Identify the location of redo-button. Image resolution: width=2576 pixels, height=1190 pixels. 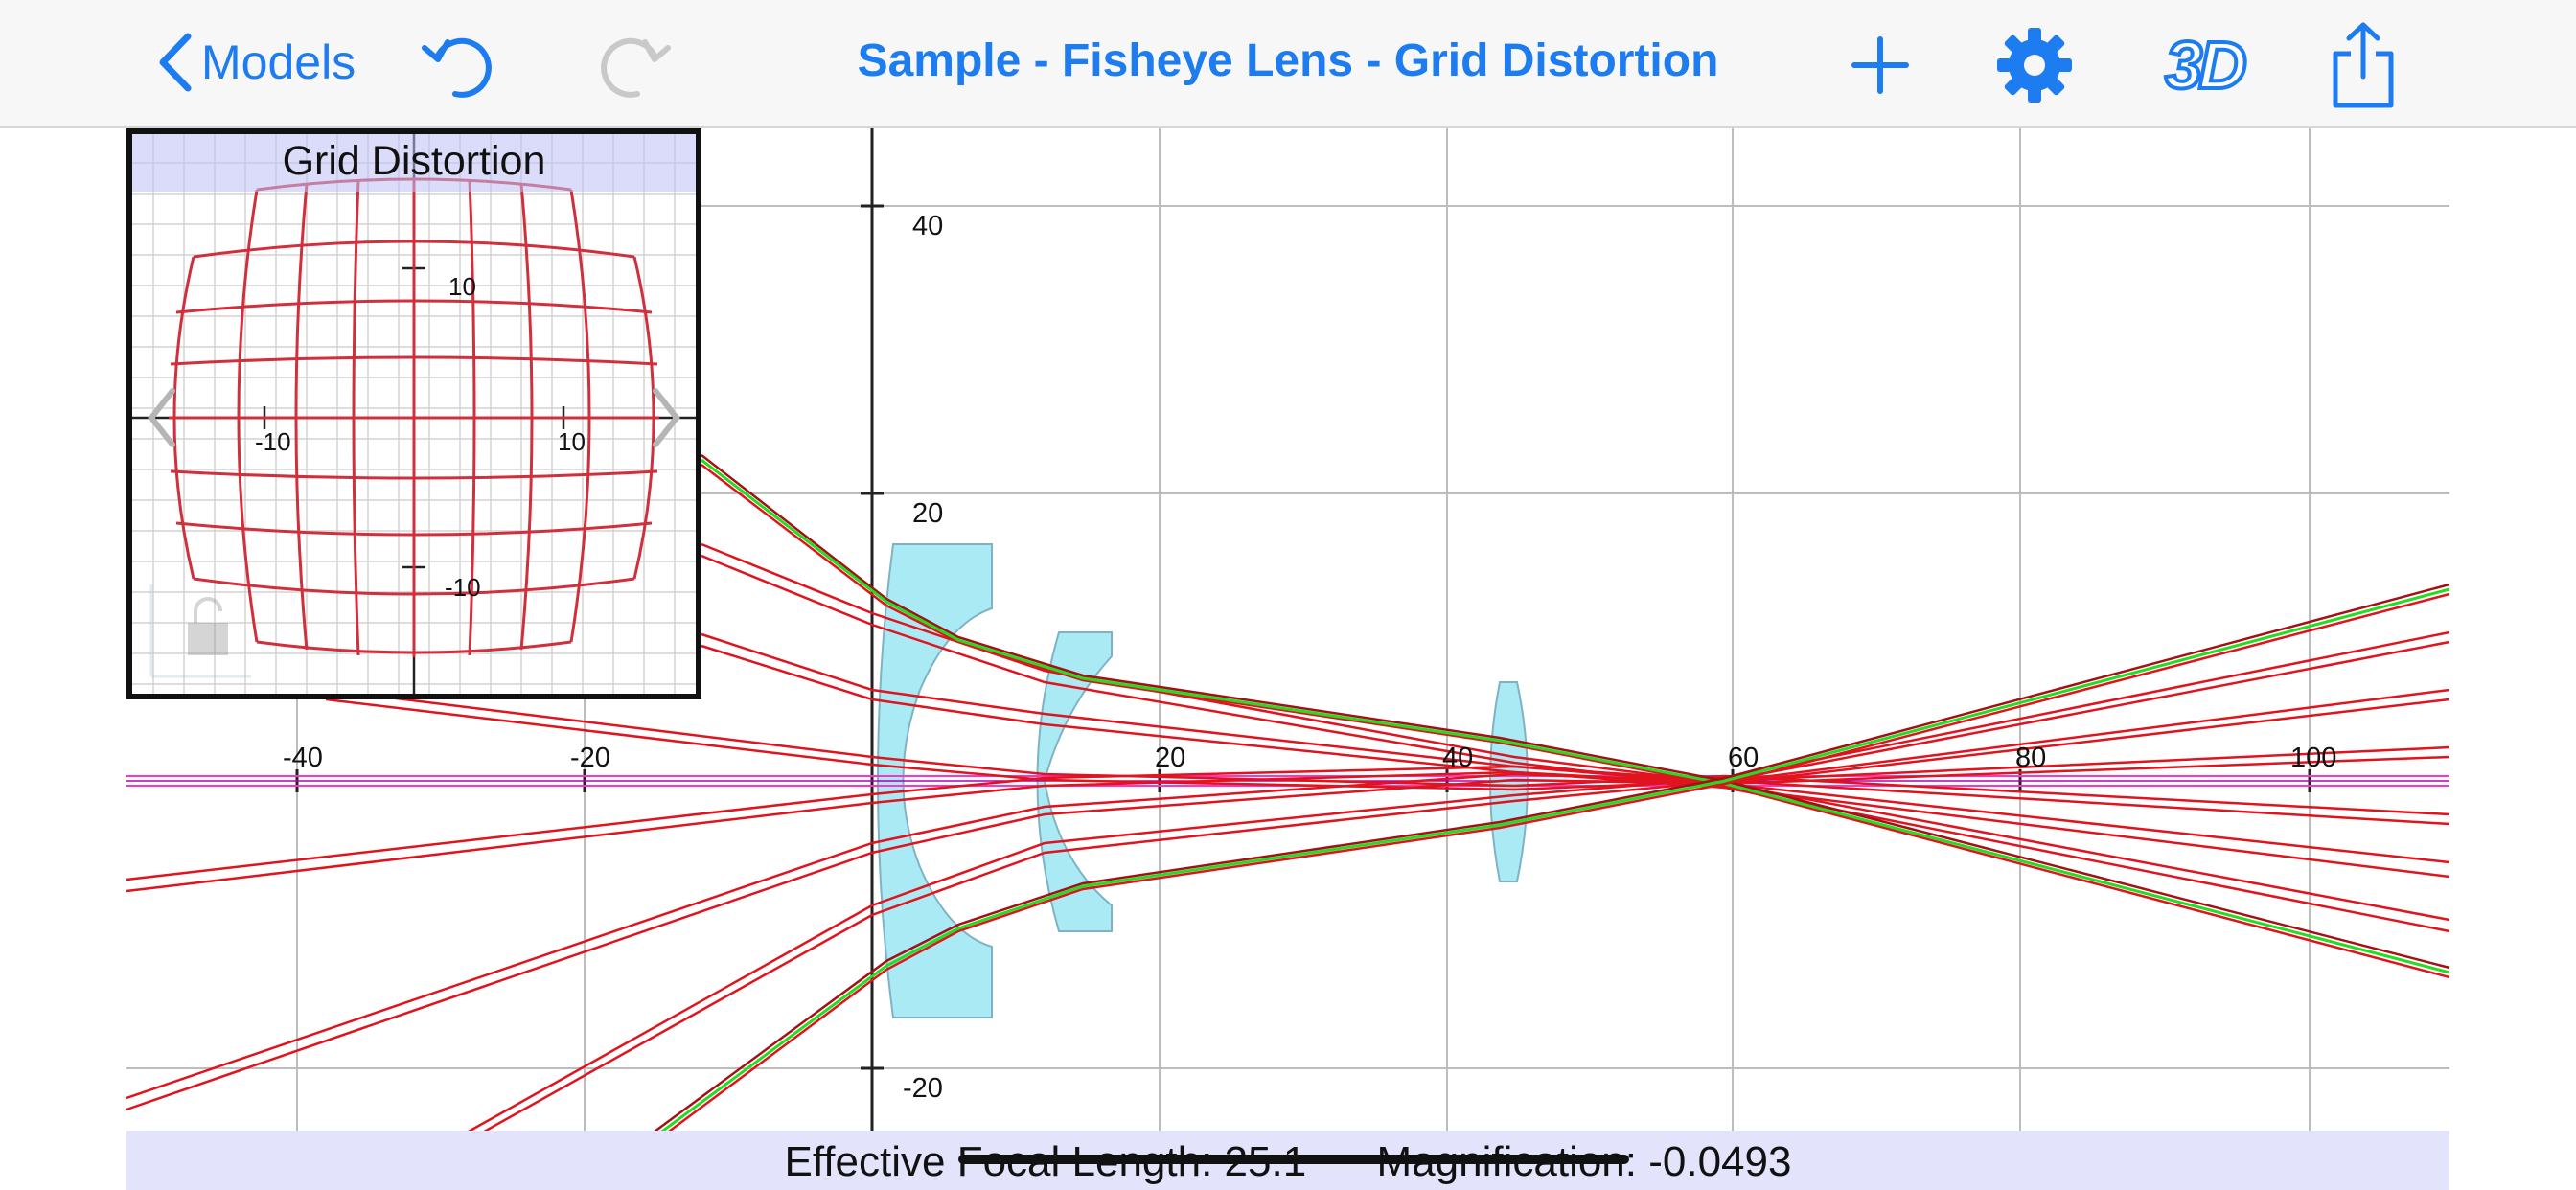
(632, 65).